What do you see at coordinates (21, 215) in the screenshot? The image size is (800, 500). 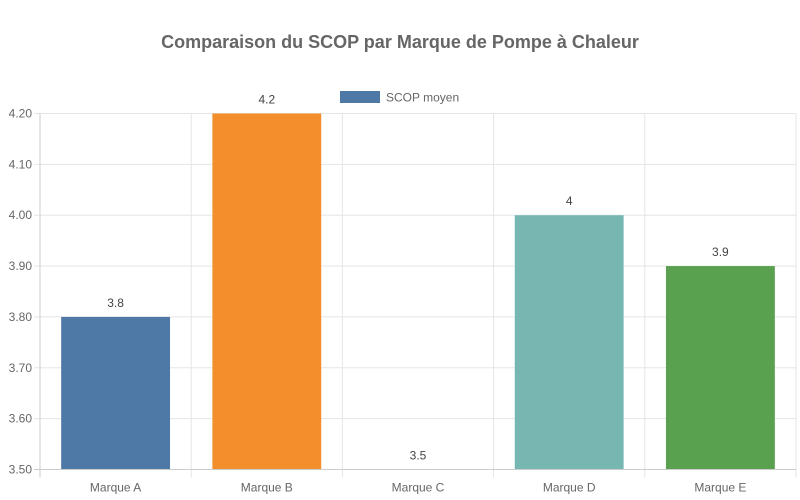 I see `y-tick-label: 4.00` at bounding box center [21, 215].